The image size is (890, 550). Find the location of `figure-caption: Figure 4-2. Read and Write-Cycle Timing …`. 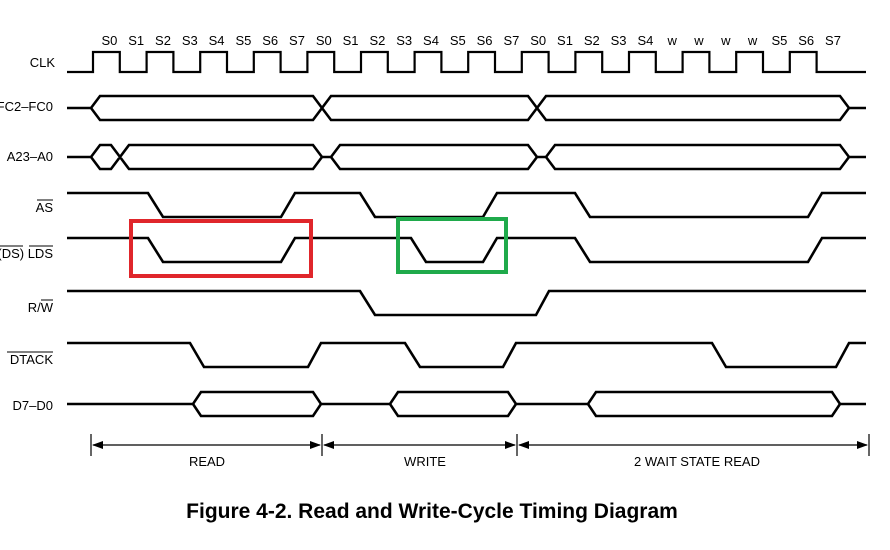

figure-caption: Figure 4-2. Read and Write-Cycle Timing … is located at coordinates (432, 511).